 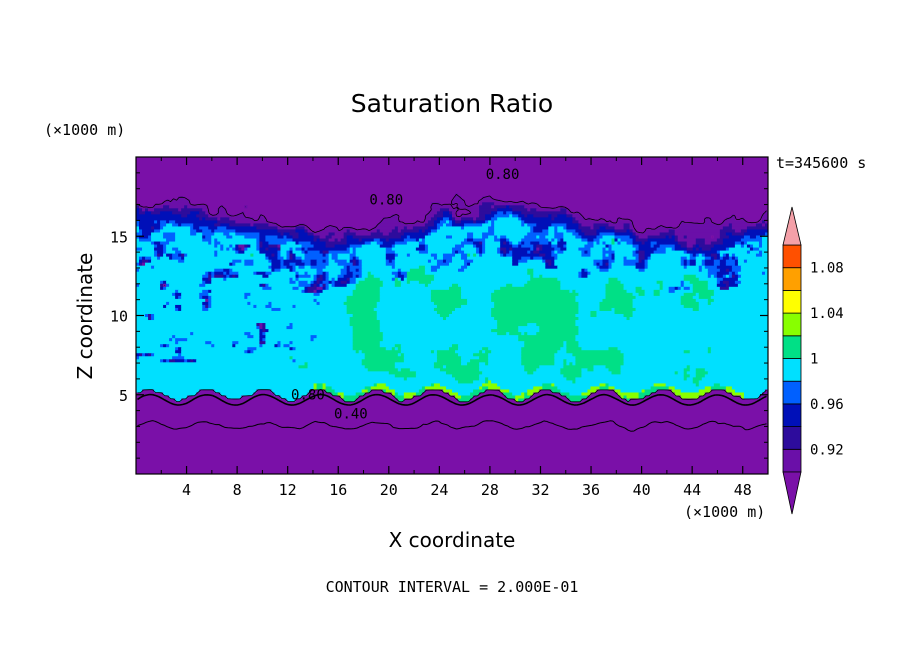 What do you see at coordinates (405, 294) in the screenshot?
I see `contour-labels: 0.800.800.800.40` at bounding box center [405, 294].